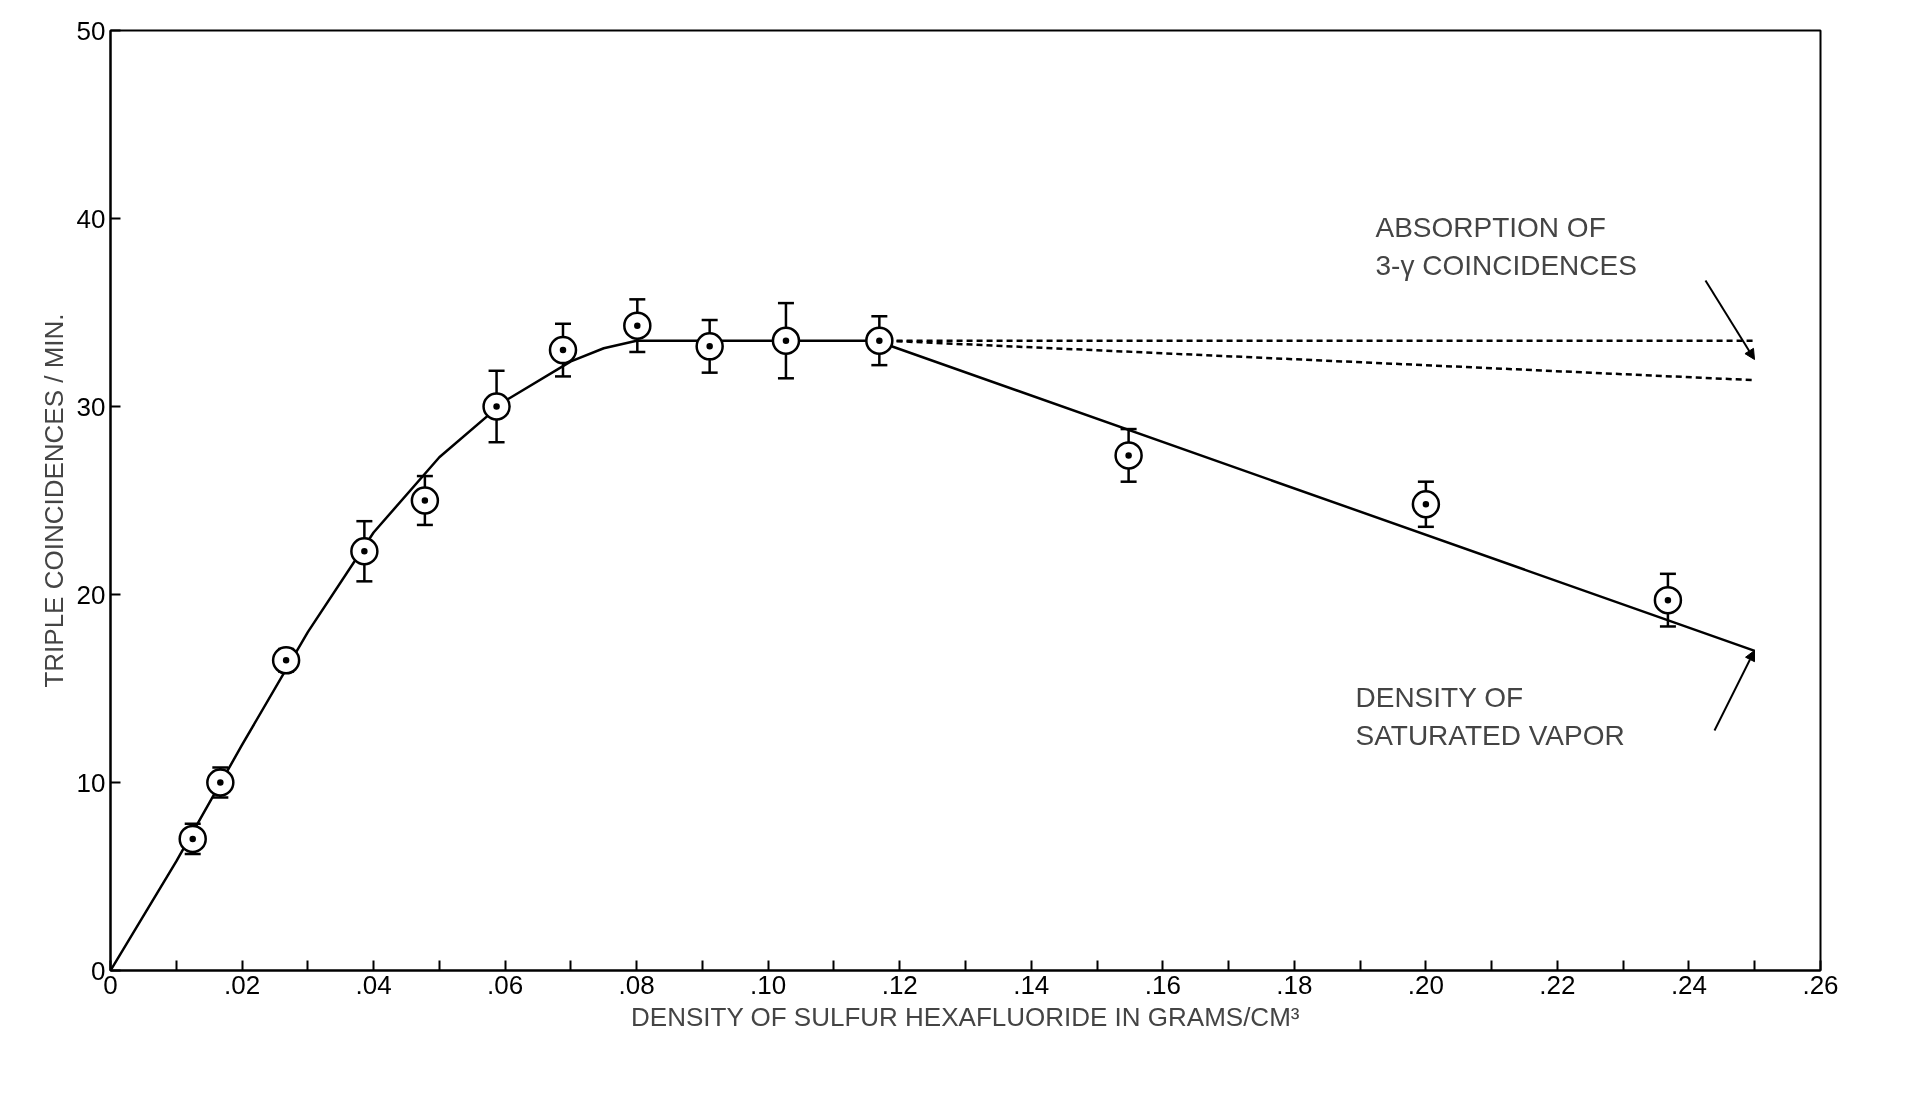  What do you see at coordinates (1425, 984) in the screenshot?
I see `x-tick-label: .20` at bounding box center [1425, 984].